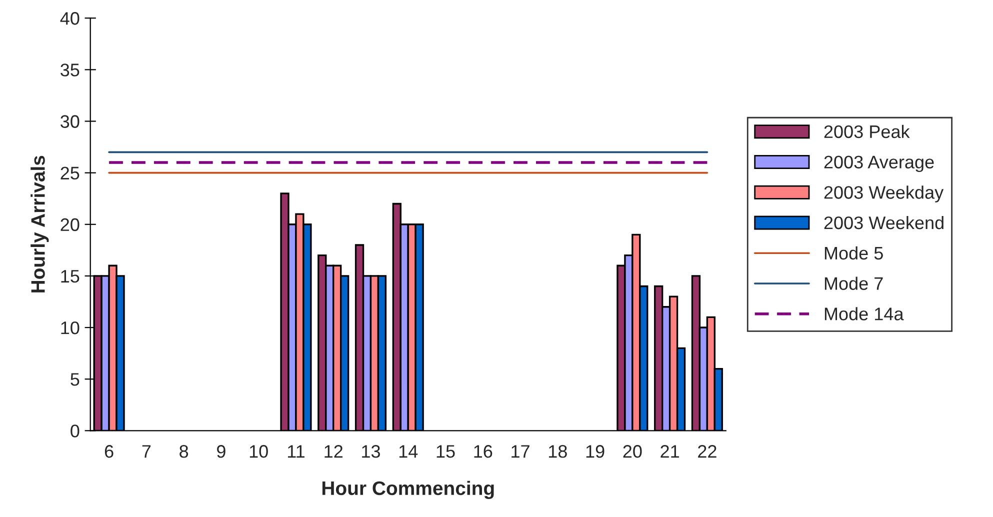 This screenshot has width=993, height=517. What do you see at coordinates (879, 164) in the screenshot?
I see `legend-label: 2003 Average` at bounding box center [879, 164].